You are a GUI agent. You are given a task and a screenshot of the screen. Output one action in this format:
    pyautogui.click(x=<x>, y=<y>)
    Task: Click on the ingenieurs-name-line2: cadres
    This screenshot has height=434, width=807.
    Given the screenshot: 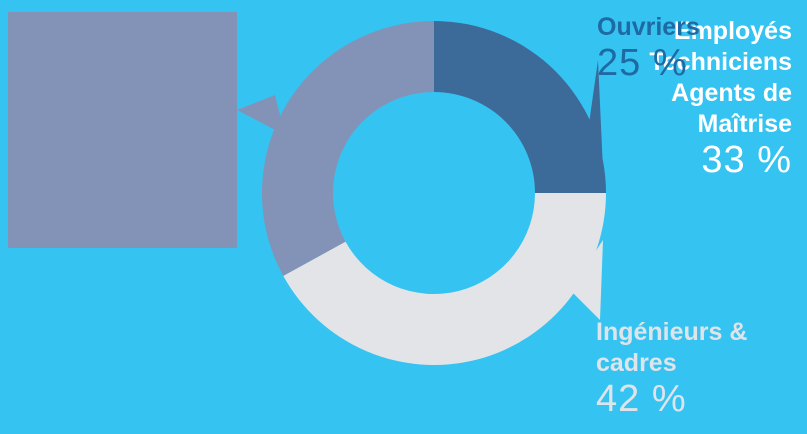 What is the action you would take?
    pyautogui.click(x=636, y=363)
    